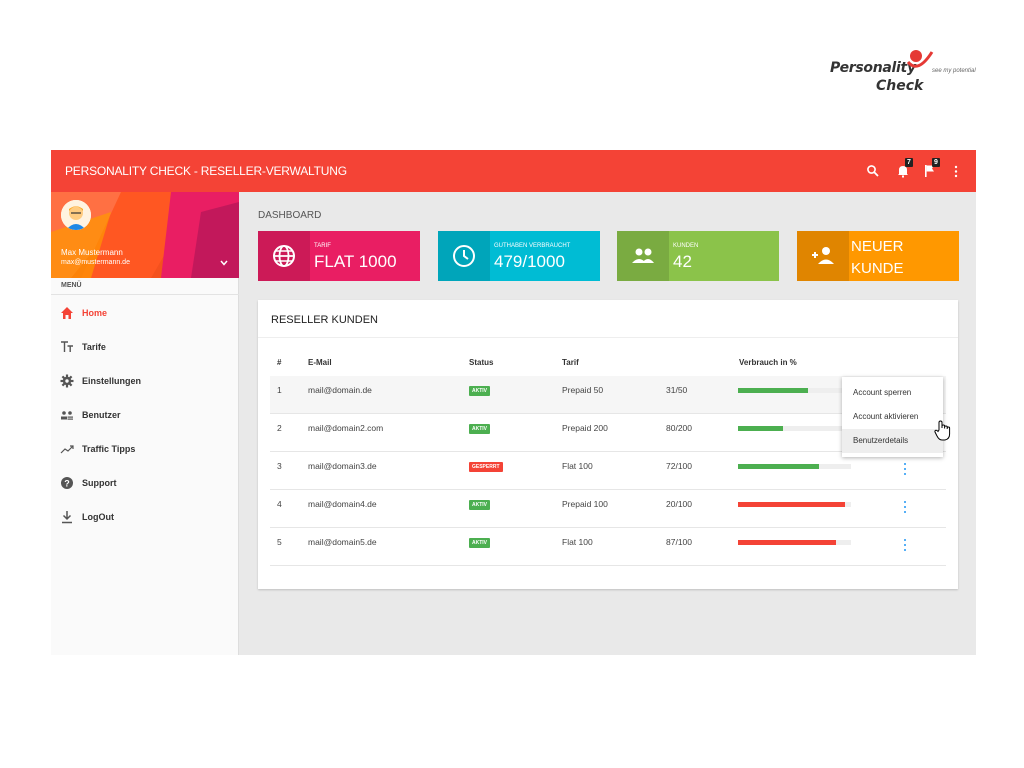 The image size is (1024, 768). I want to click on clock-icon, so click(464, 256).